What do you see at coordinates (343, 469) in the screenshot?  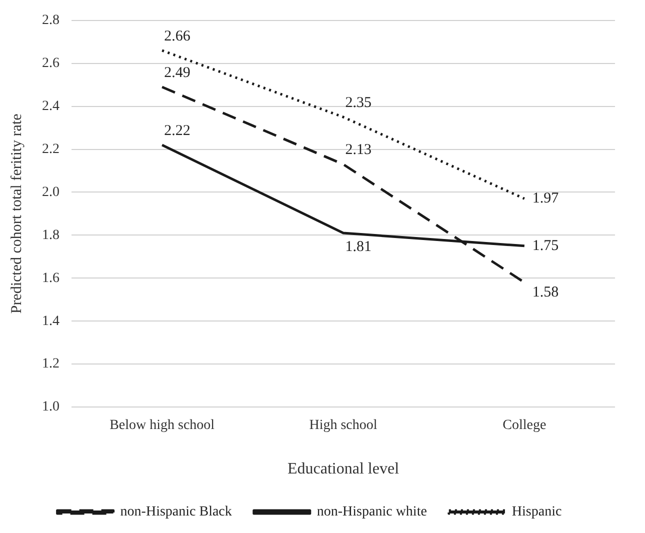 I see `x-axis-title: Educational level` at bounding box center [343, 469].